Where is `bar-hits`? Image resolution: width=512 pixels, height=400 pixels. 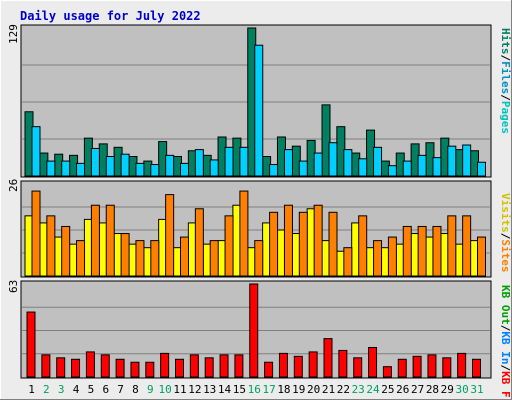
bar-hits is located at coordinates (326, 140).